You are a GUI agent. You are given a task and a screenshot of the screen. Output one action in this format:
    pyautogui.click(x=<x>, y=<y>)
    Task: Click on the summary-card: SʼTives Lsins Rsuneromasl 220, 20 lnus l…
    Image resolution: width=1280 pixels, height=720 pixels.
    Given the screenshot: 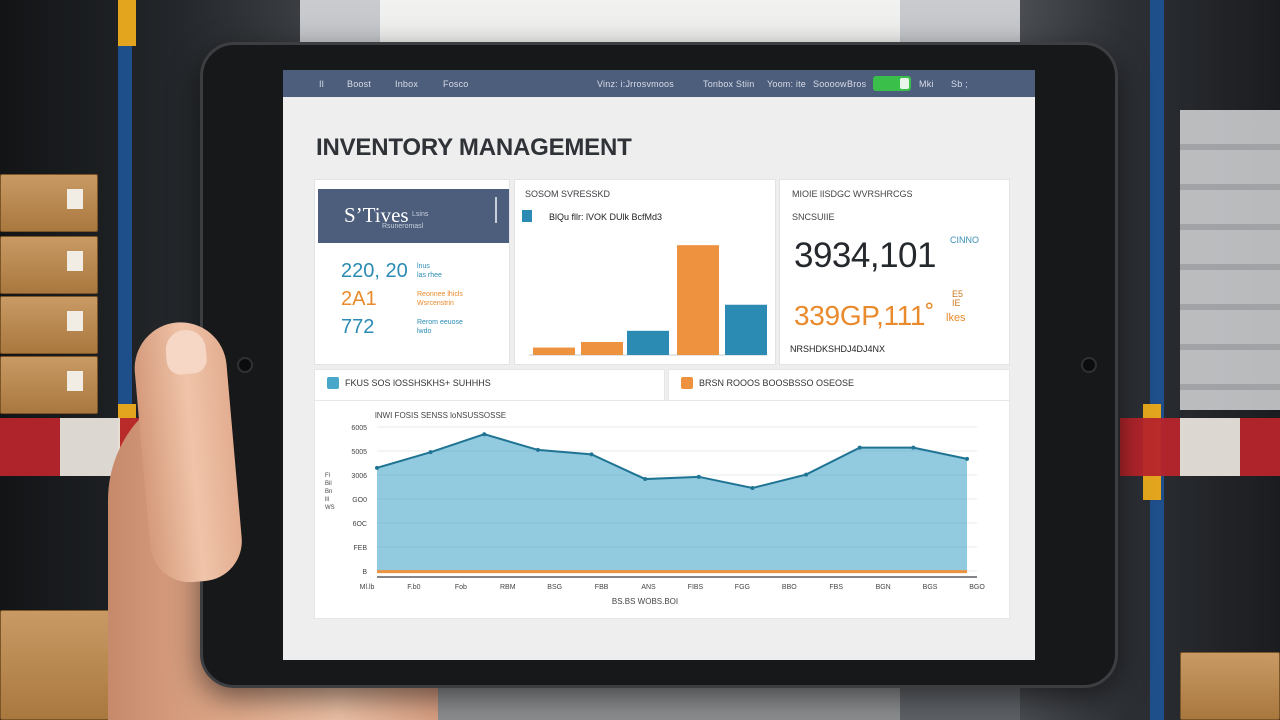 What is the action you would take?
    pyautogui.click(x=412, y=272)
    